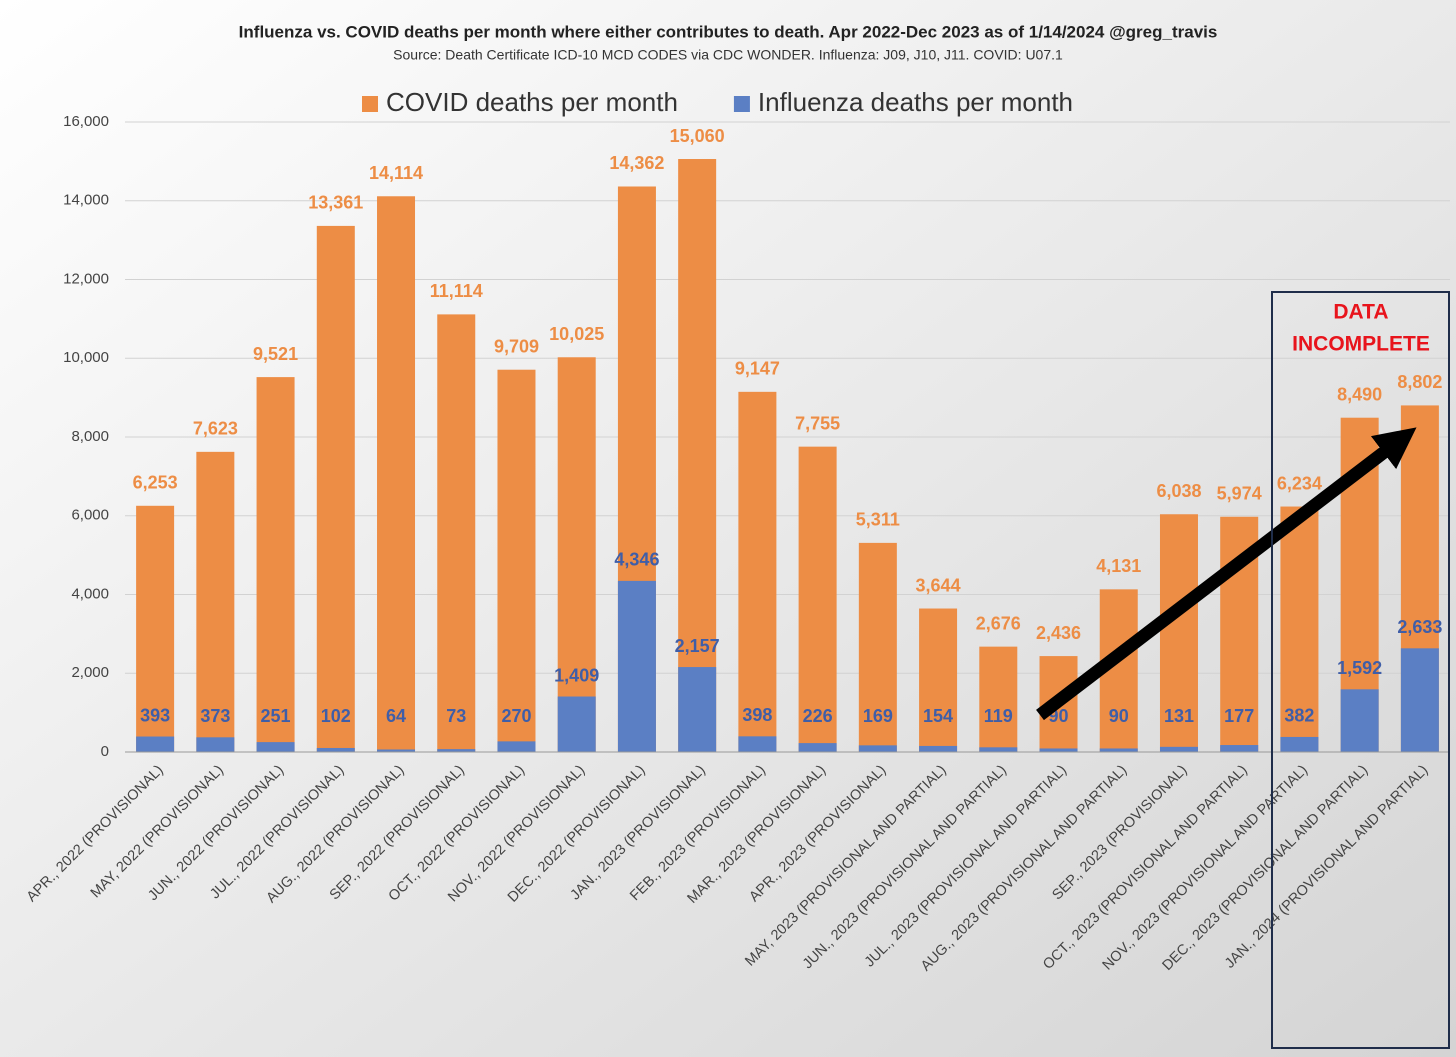 This screenshot has height=1057, width=1456. Describe the element at coordinates (1299, 483) in the screenshot. I see `value-label: 6,234` at that location.